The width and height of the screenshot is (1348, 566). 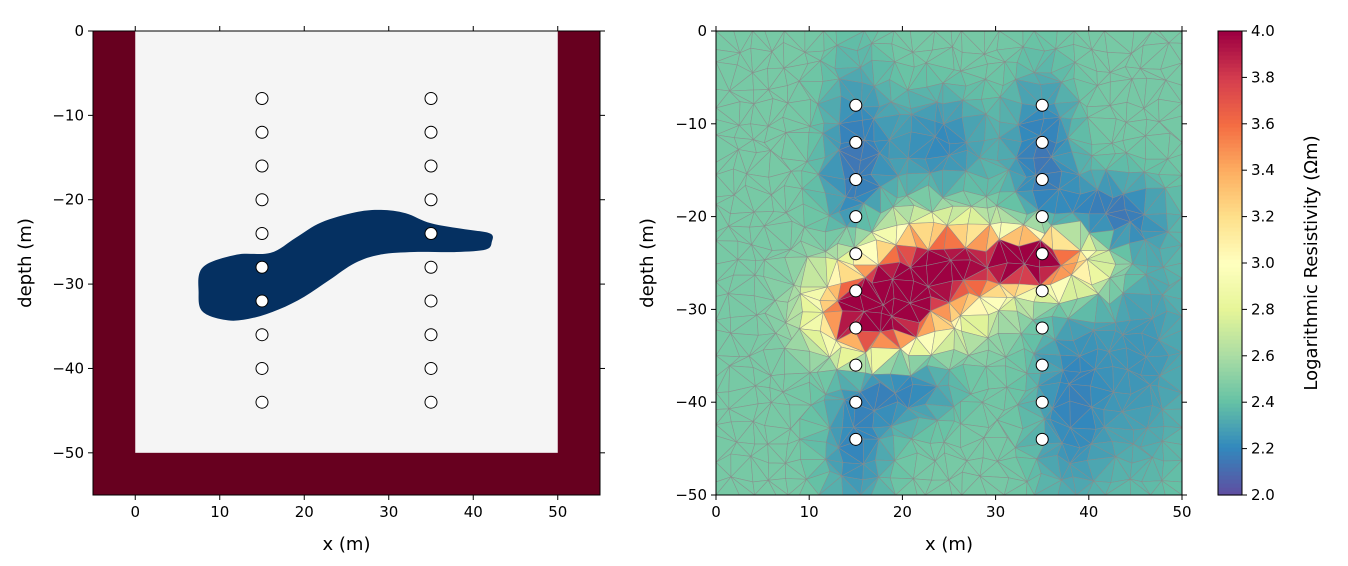 I want to click on right-xlabel: x (m), so click(x=949, y=544).